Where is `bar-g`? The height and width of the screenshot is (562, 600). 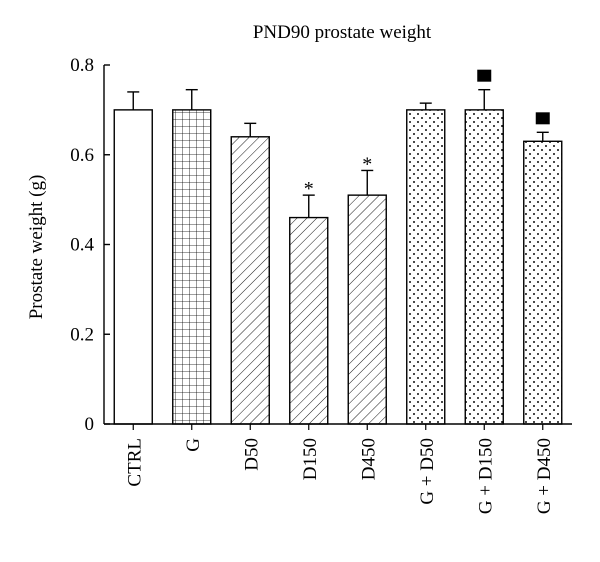 bar-g is located at coordinates (192, 267).